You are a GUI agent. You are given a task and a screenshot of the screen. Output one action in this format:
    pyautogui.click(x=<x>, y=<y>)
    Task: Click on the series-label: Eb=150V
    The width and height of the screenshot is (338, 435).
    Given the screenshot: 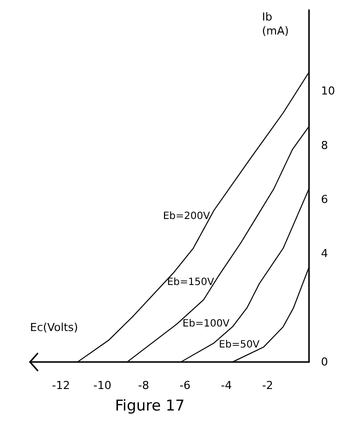 What is the action you would take?
    pyautogui.click(x=190, y=282)
    